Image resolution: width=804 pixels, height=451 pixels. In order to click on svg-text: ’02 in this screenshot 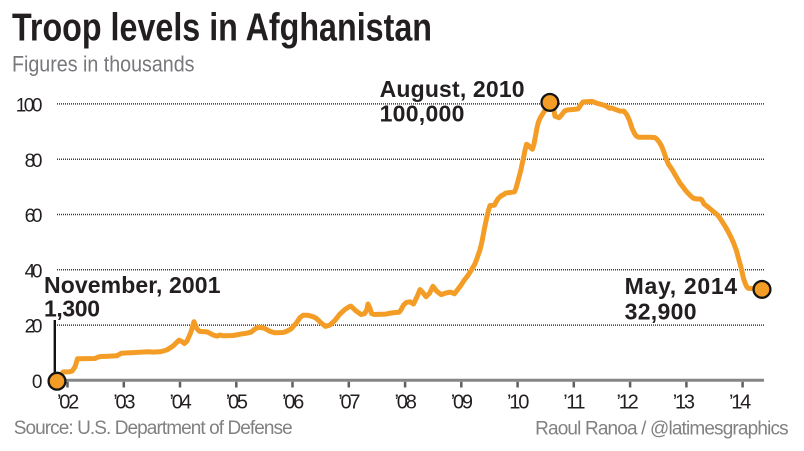, I will do `click(68, 403)`.